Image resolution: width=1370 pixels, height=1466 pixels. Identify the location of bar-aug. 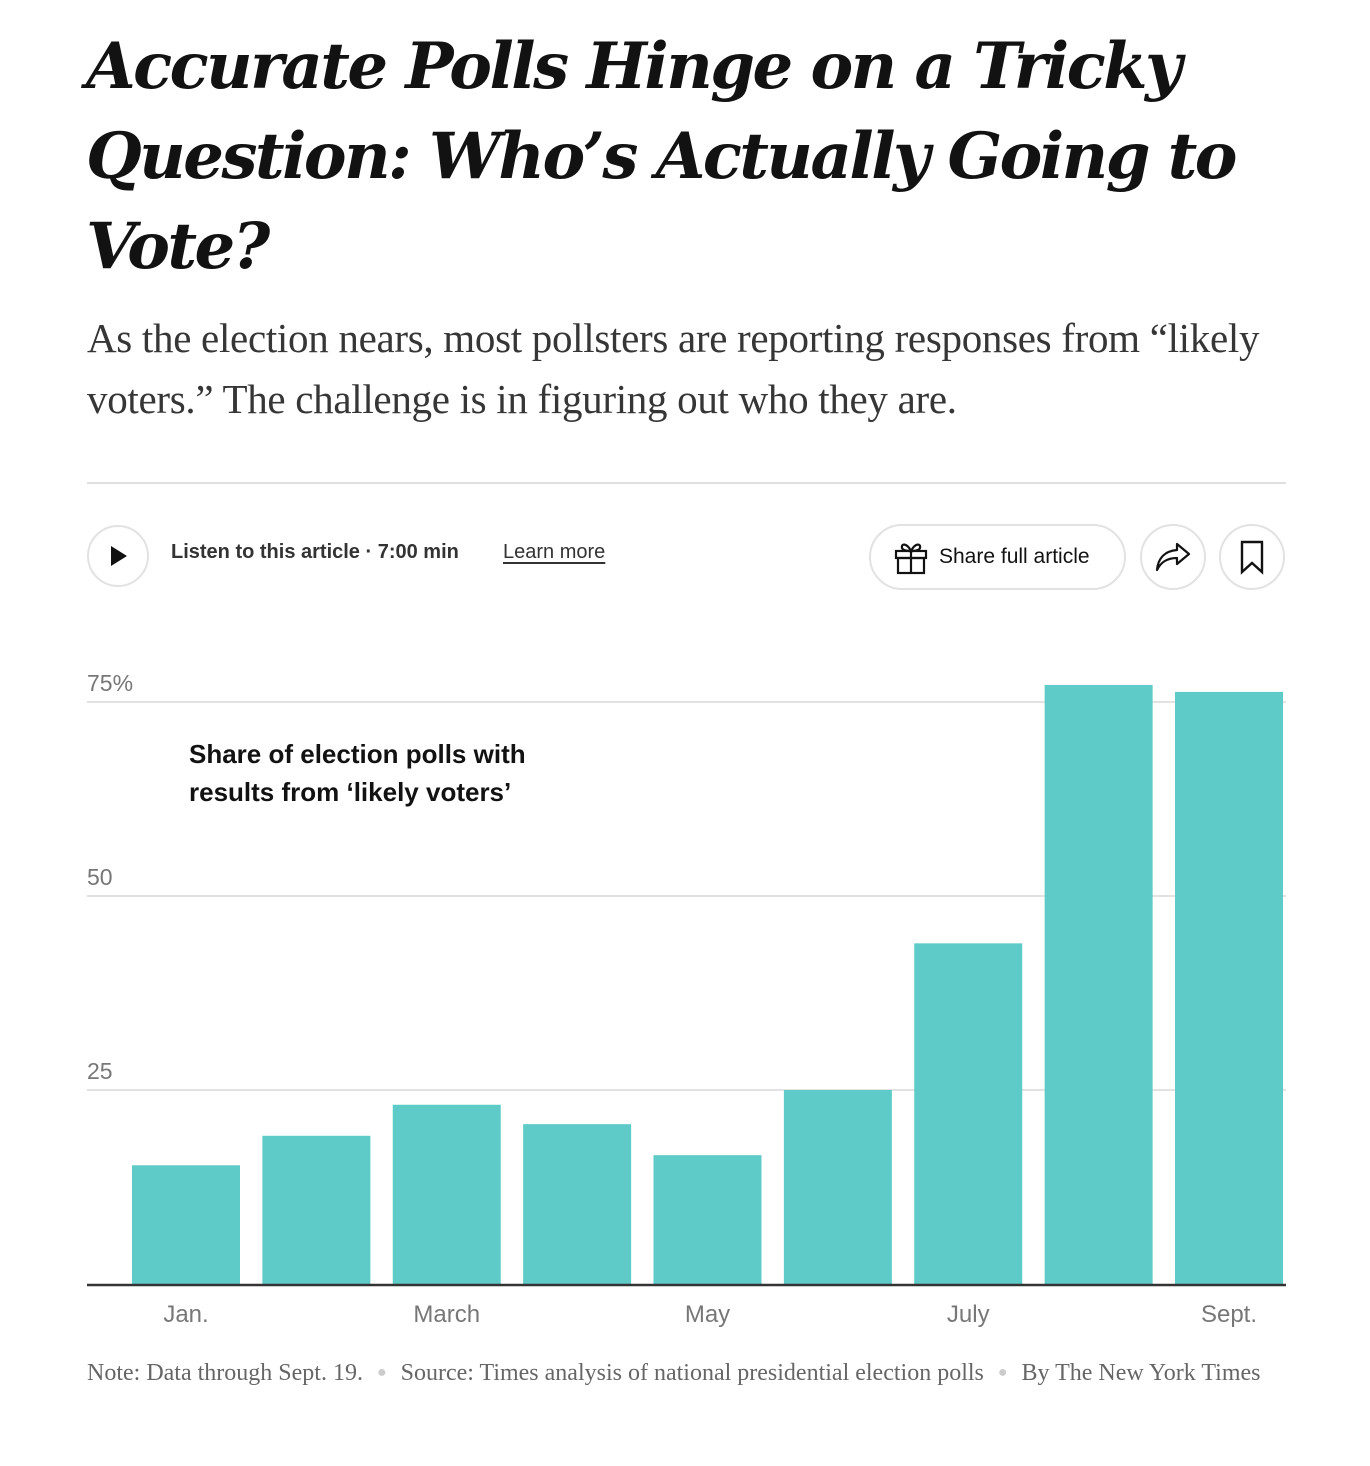
(1098, 984).